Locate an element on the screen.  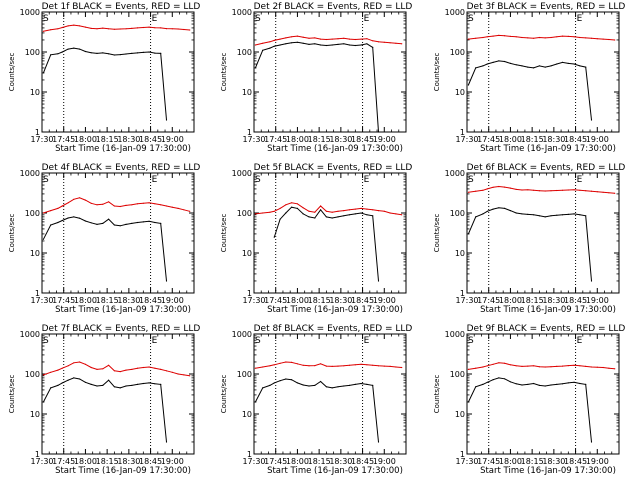
y-axis-label: Counts/sec is located at coordinates (224, 394).